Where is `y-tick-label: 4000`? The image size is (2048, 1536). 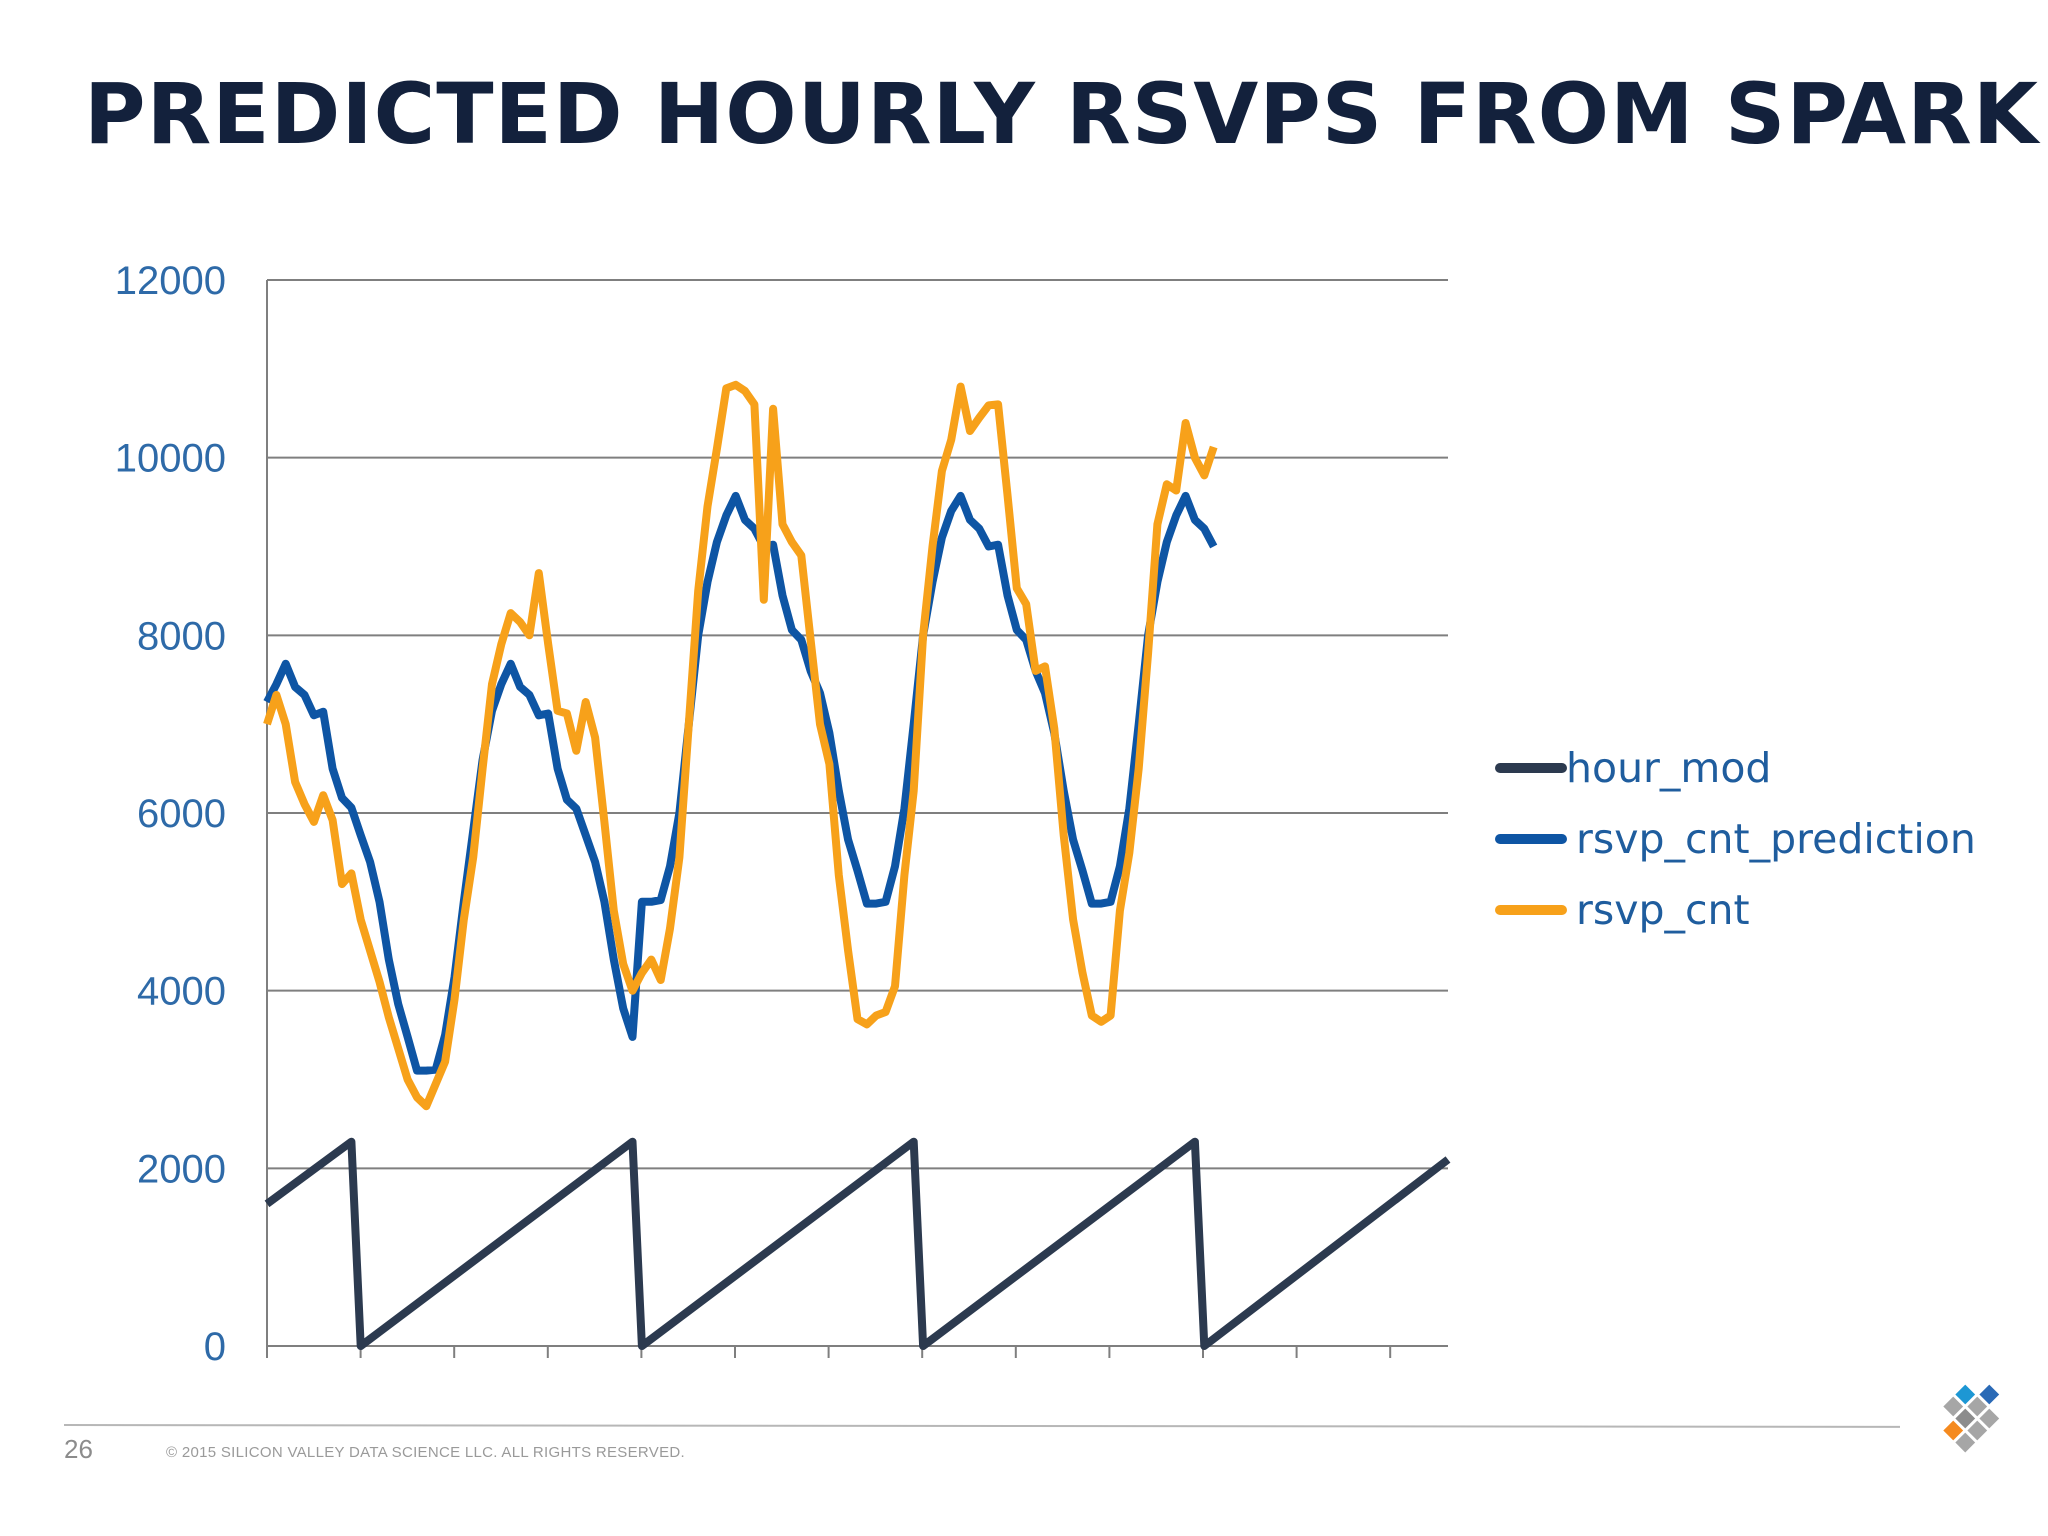
y-tick-label: 4000 is located at coordinates (181, 992).